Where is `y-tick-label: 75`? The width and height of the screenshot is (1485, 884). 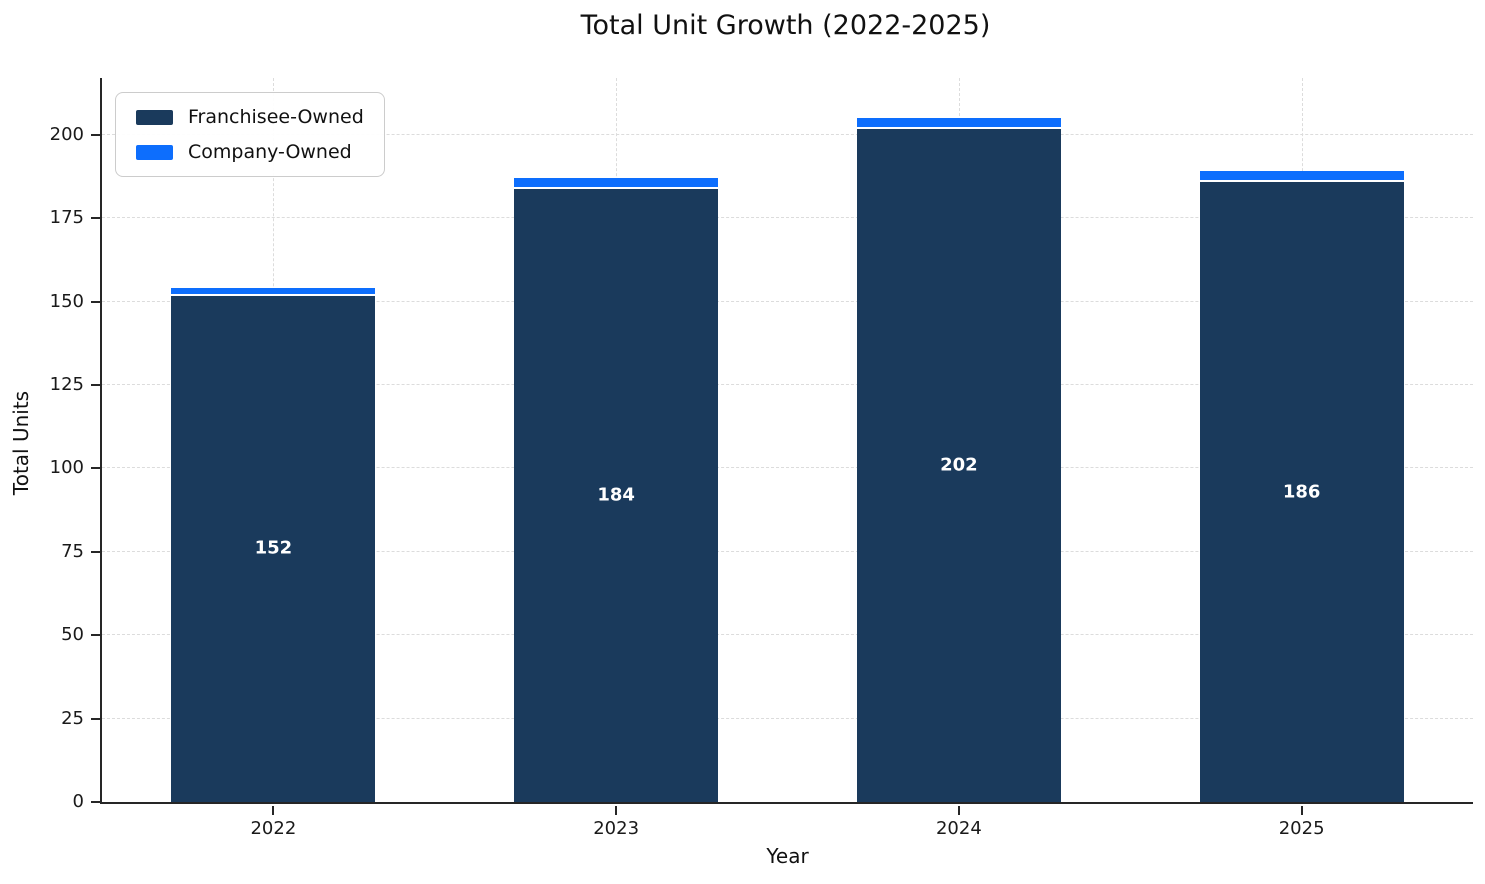 y-tick-label: 75 is located at coordinates (72, 551).